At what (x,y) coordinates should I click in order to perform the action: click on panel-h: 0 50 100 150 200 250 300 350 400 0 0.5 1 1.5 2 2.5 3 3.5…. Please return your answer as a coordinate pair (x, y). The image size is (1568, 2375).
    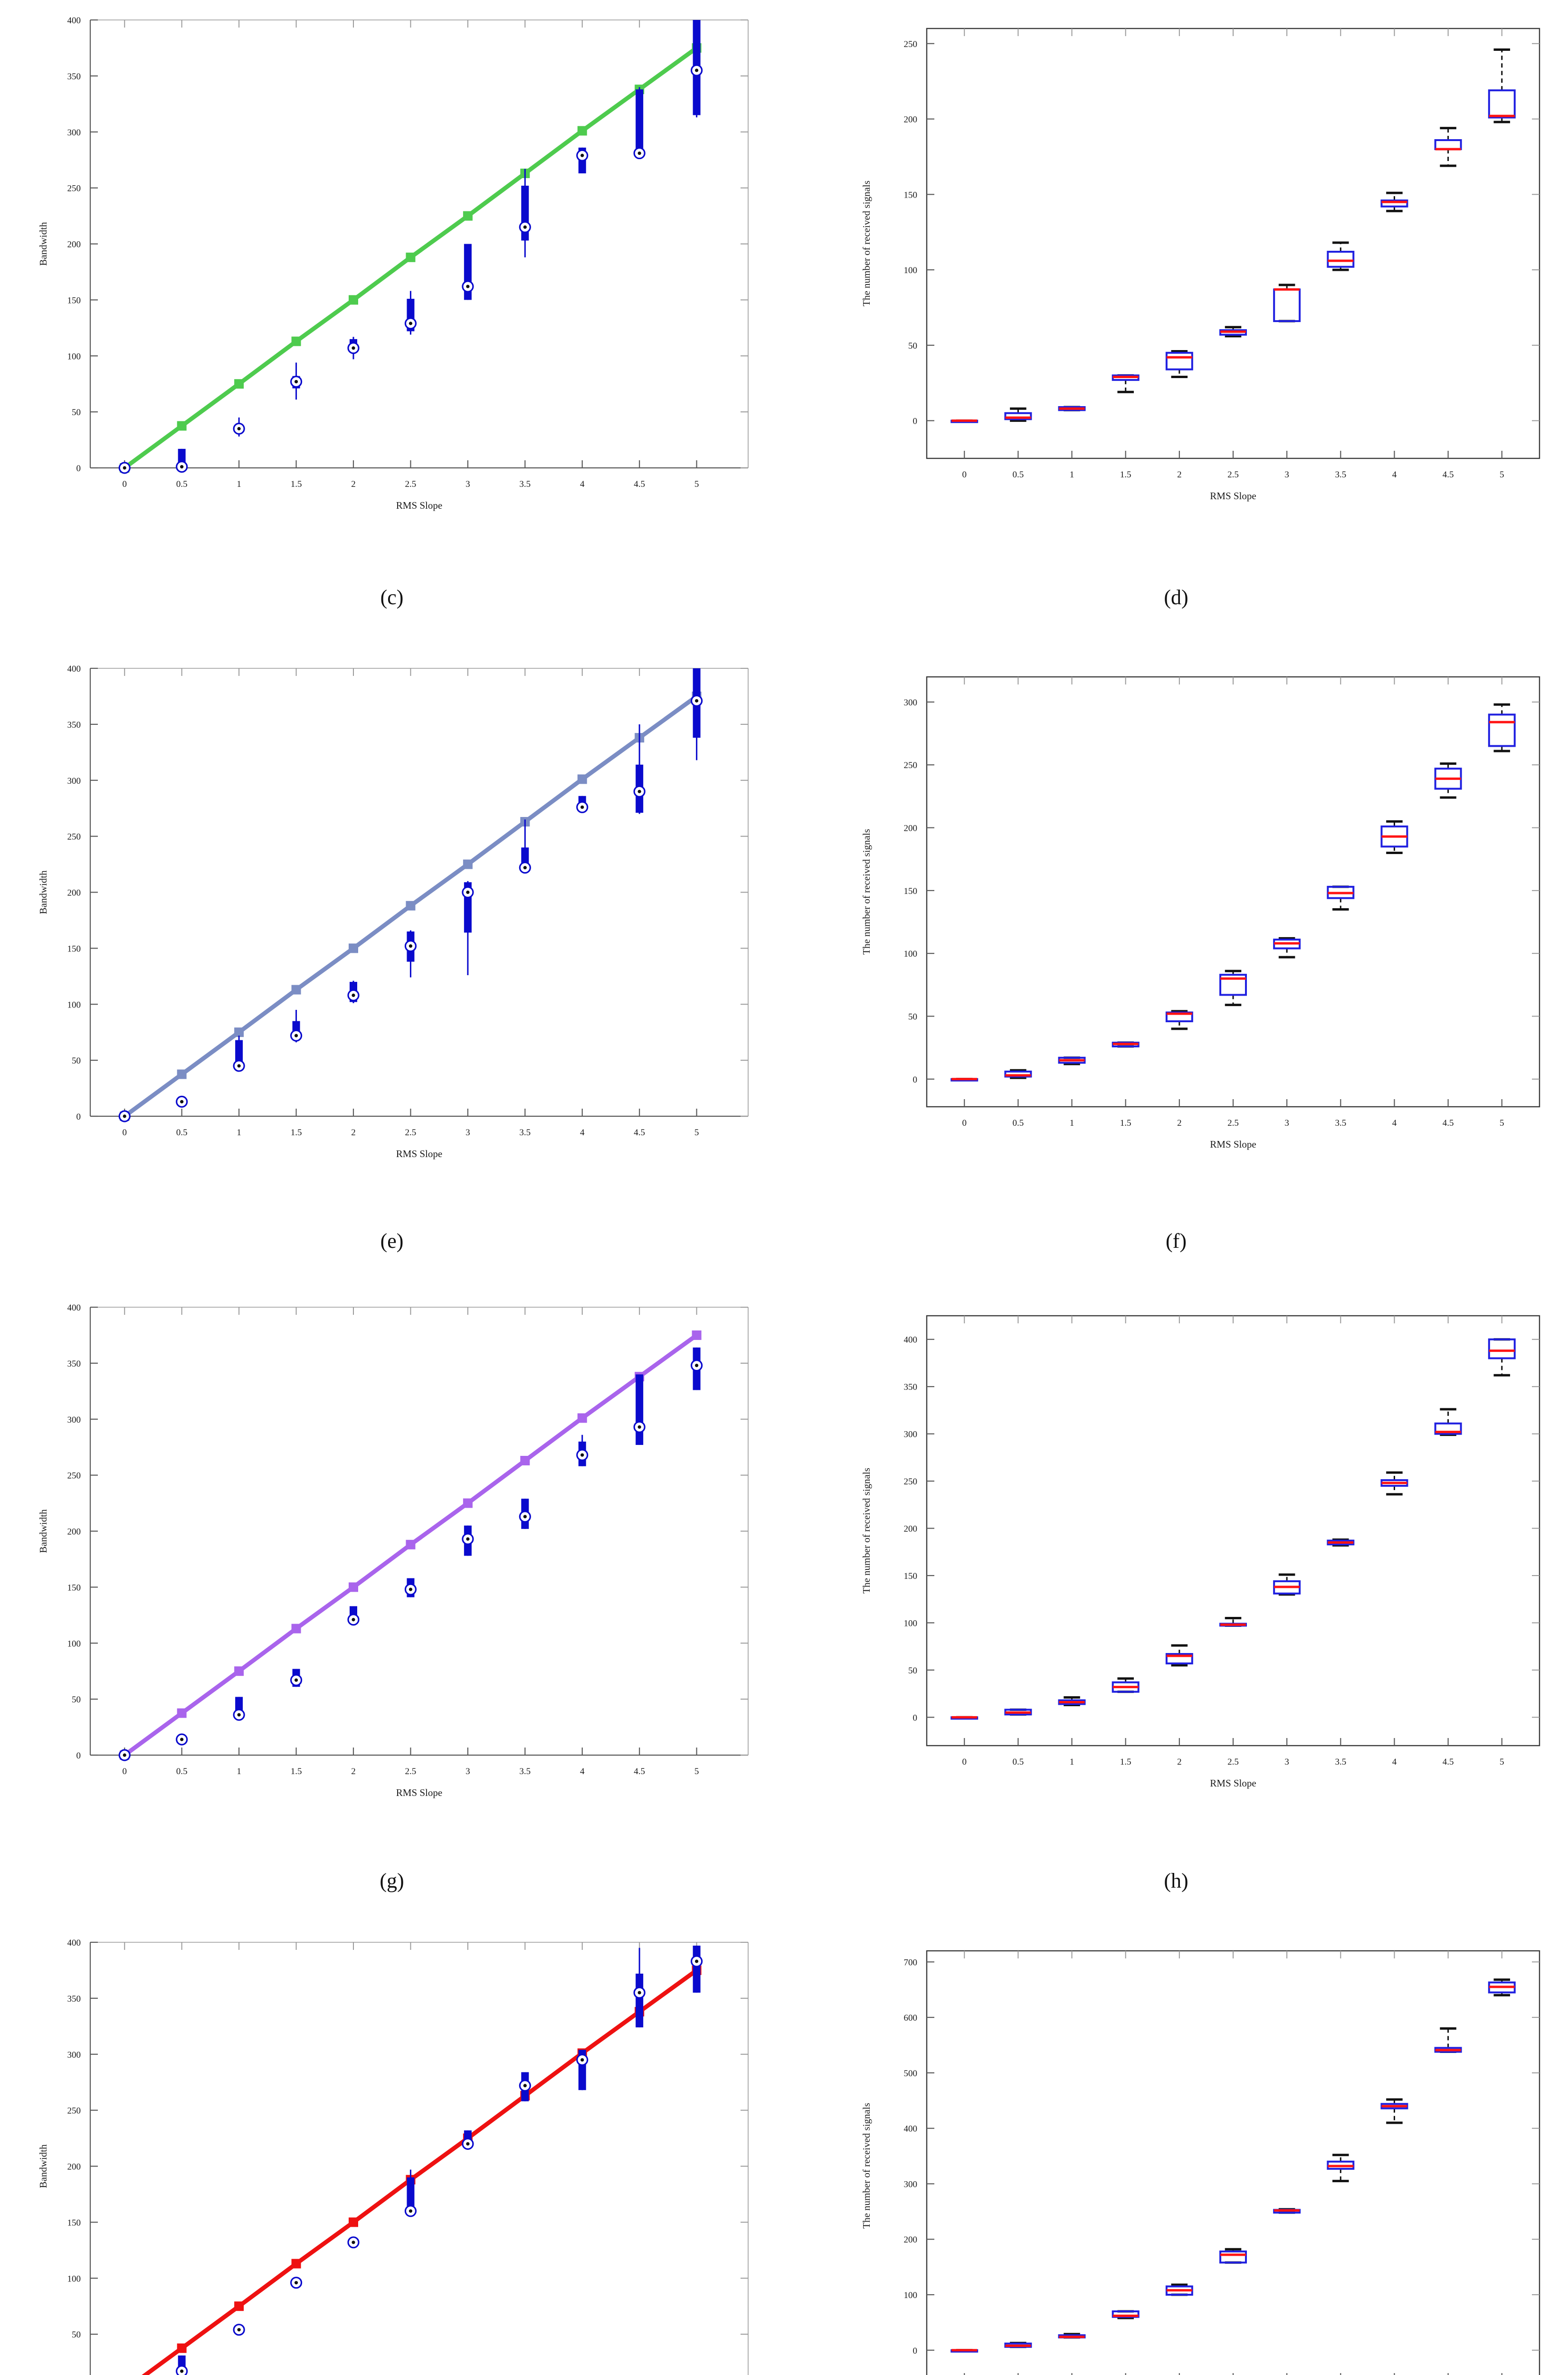
    Looking at the image, I should click on (1176, 1597).